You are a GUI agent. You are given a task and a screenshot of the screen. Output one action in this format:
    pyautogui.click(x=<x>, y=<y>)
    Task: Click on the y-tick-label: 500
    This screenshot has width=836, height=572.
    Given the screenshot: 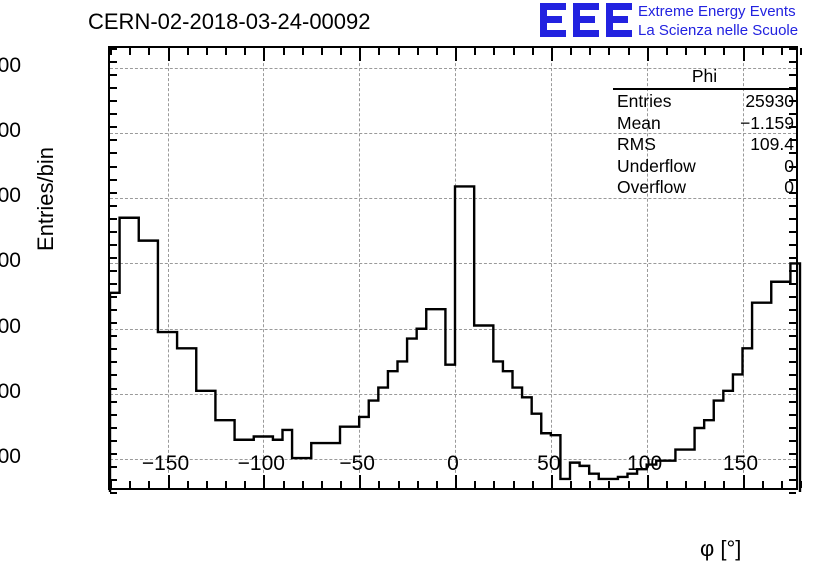 What is the action you would take?
    pyautogui.click(x=10, y=392)
    